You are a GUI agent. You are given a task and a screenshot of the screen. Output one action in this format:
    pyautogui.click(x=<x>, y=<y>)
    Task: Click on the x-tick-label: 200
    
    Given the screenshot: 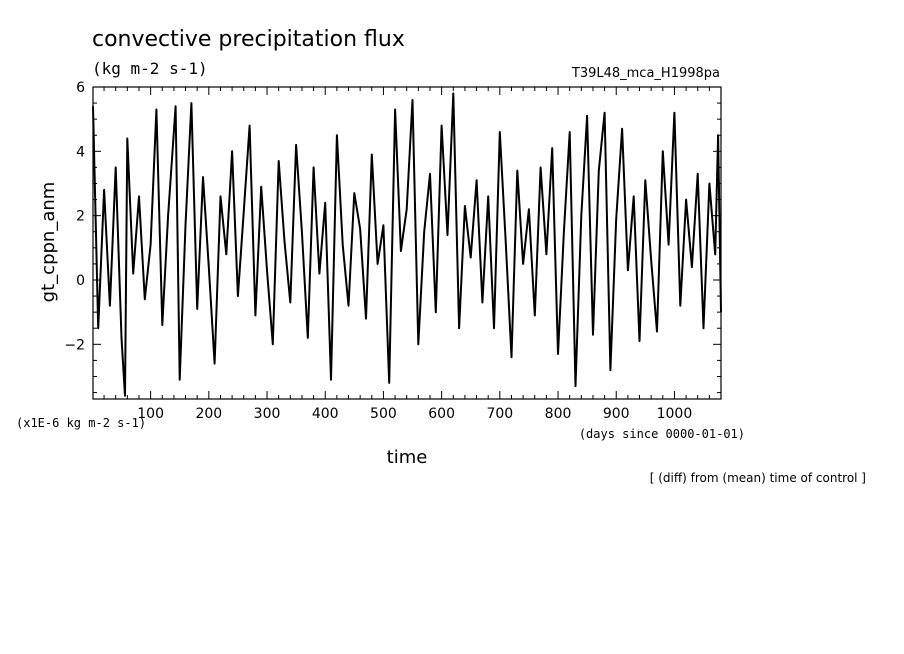 What is the action you would take?
    pyautogui.click(x=208, y=414)
    